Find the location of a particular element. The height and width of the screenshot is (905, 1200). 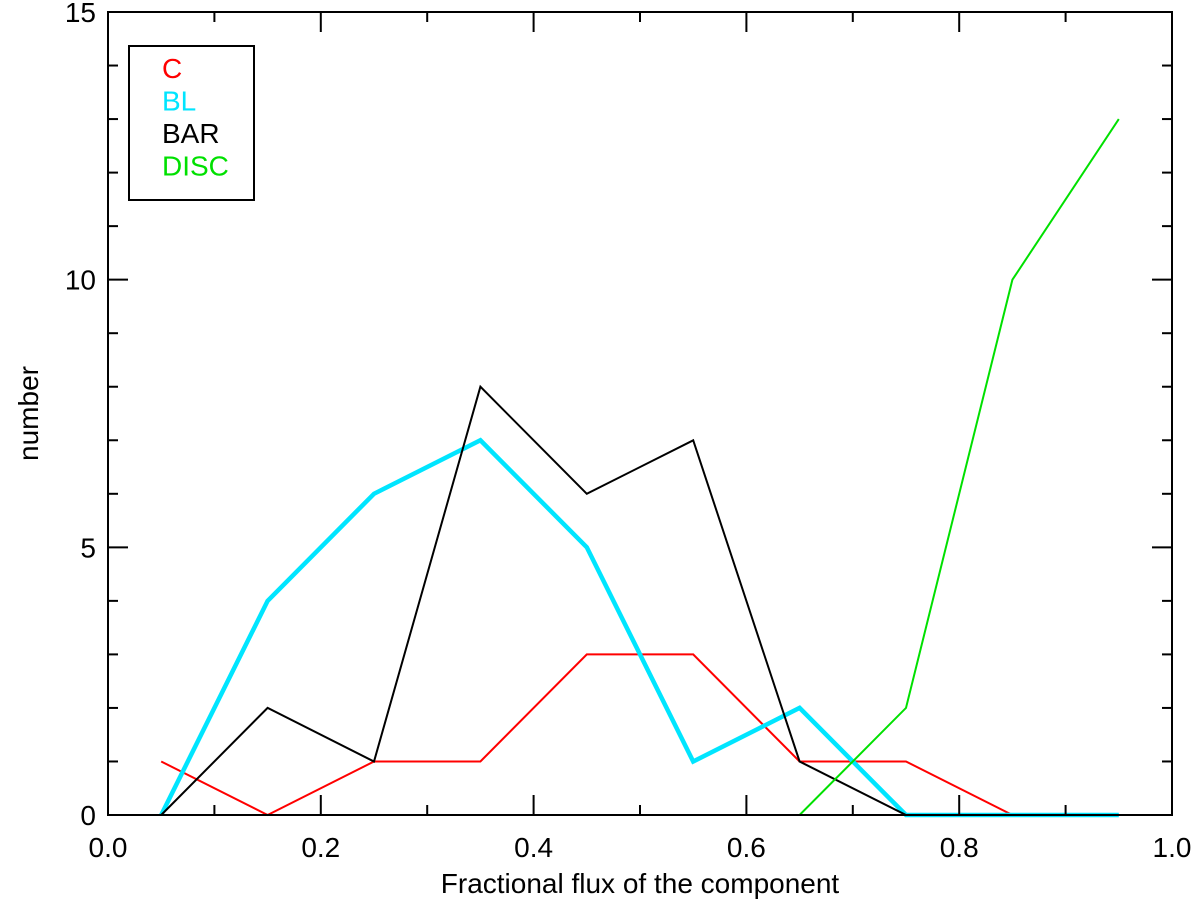

x-tick-label: 0.4 is located at coordinates (533, 847).